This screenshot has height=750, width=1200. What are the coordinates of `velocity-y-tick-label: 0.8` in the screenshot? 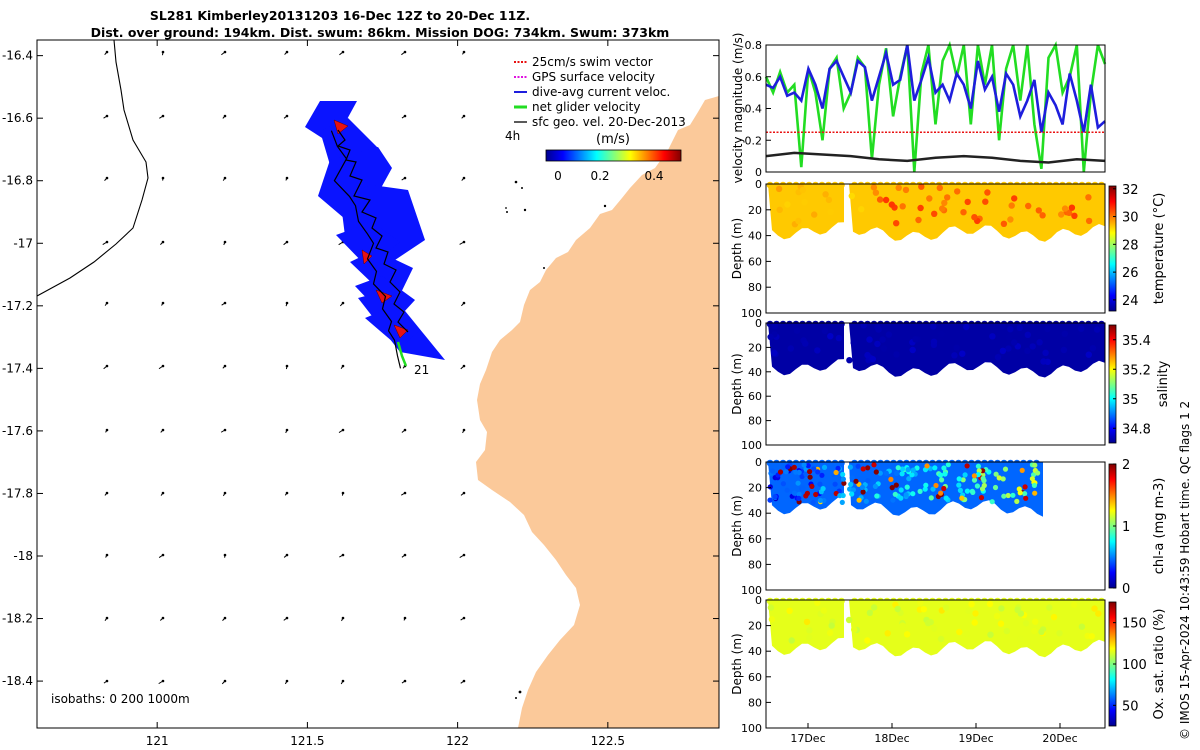 It's located at (754, 45).